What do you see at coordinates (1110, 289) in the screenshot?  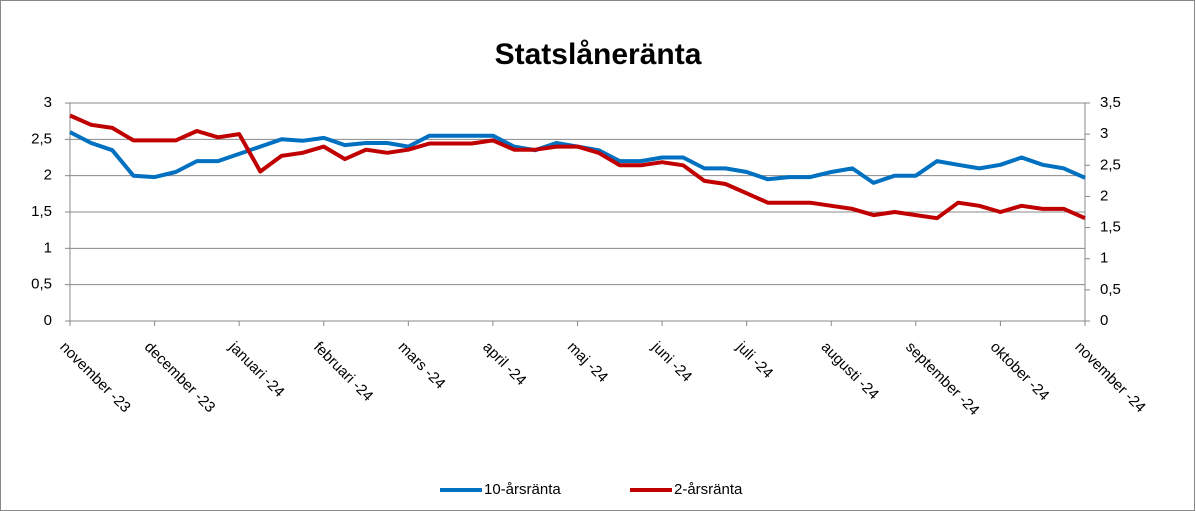 I see `y2-tick-label: 0,5` at bounding box center [1110, 289].